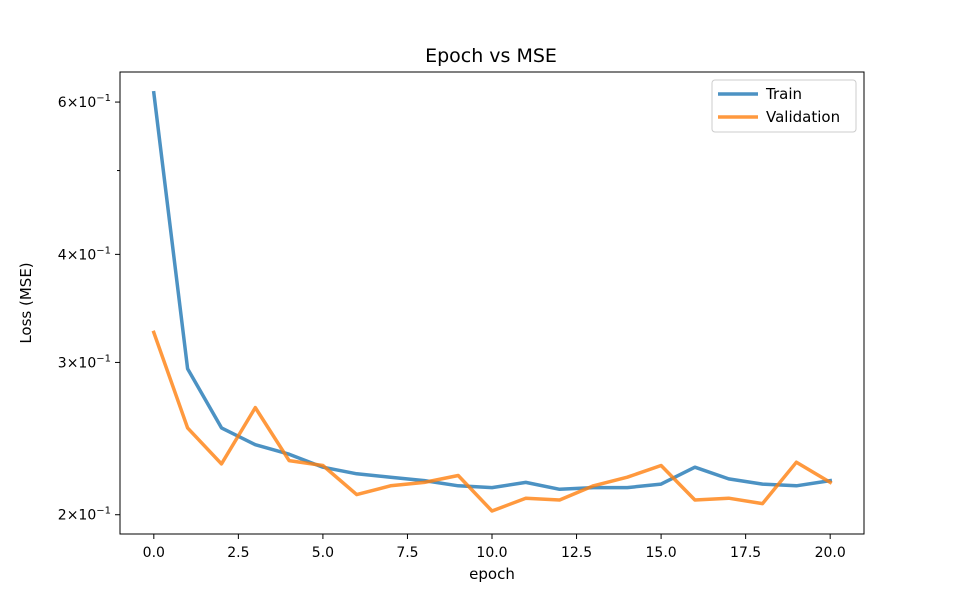  I want to click on x-tick-label: 7.5, so click(407, 553).